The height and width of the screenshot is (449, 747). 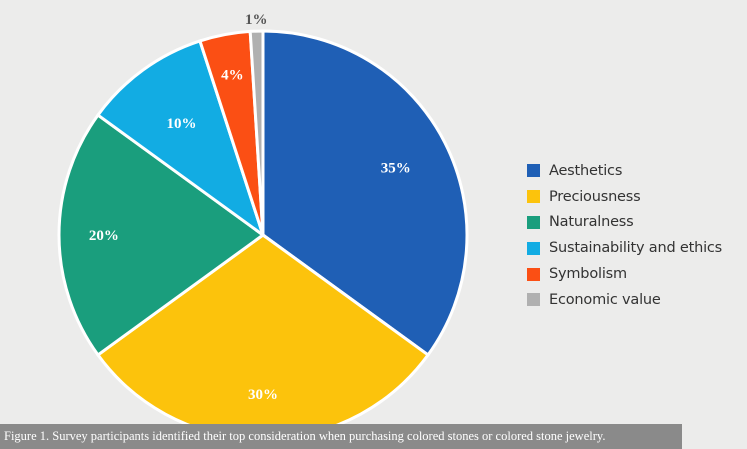 I want to click on legend-item: Symbolism, so click(x=624, y=274).